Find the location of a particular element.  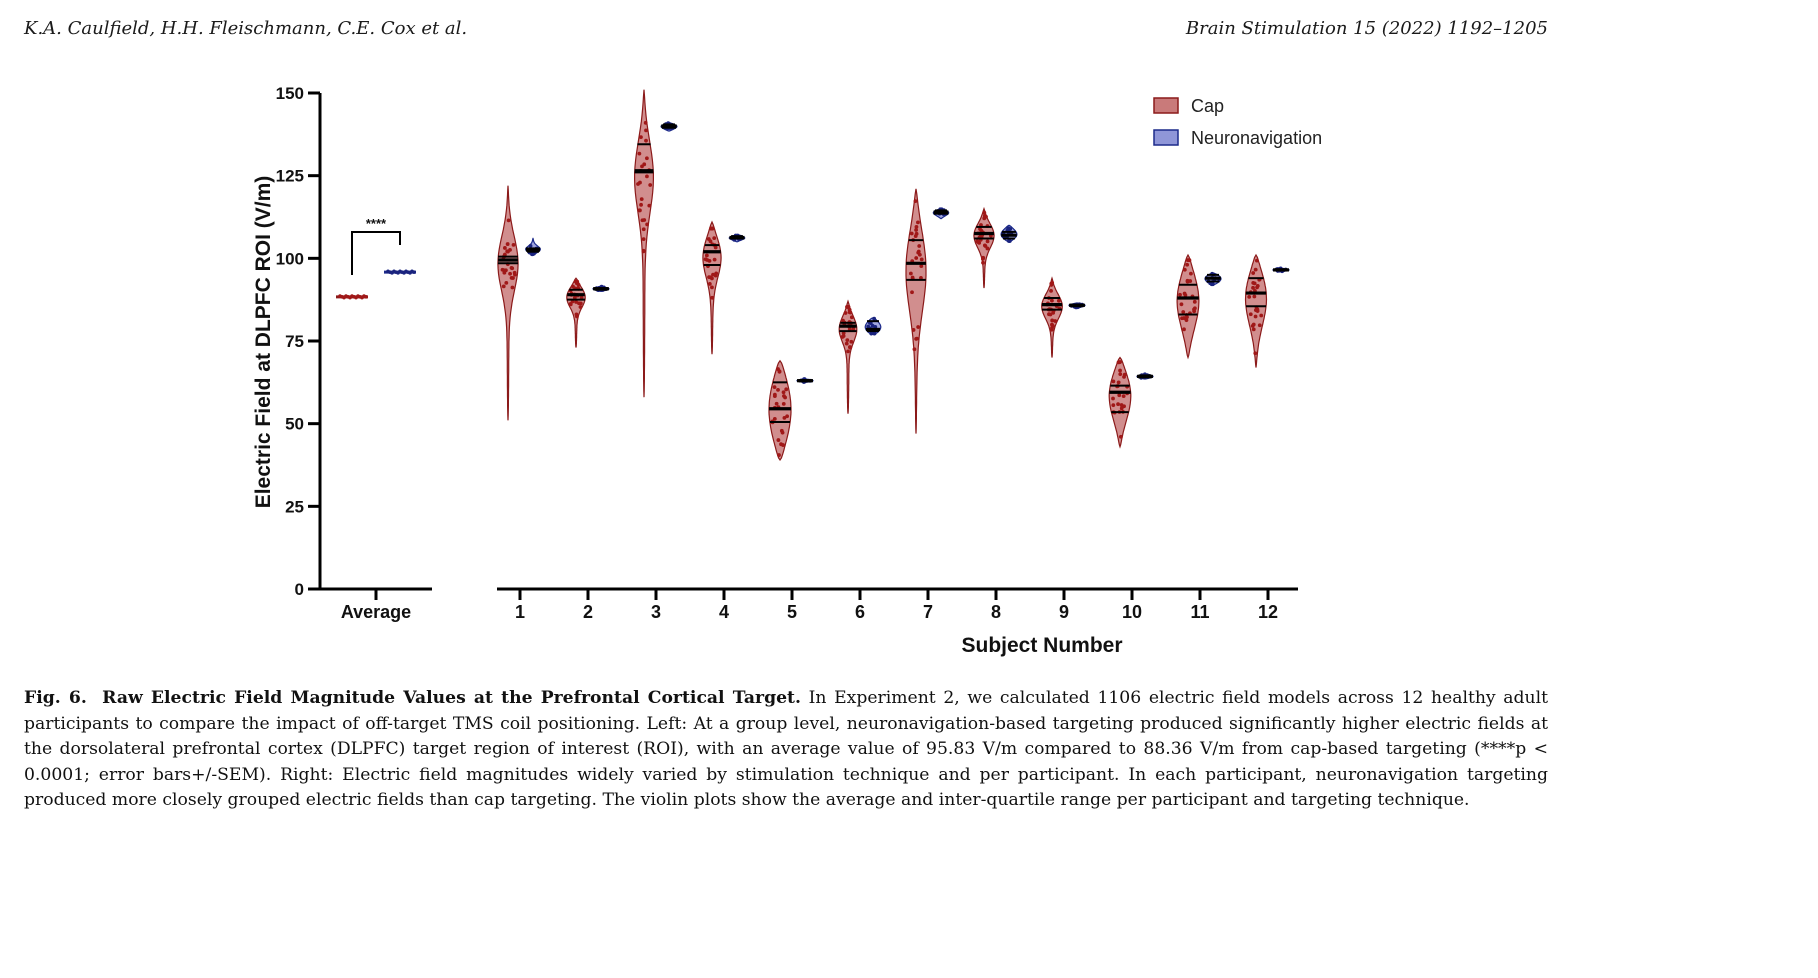

significance-label: **** is located at coordinates (376, 223).